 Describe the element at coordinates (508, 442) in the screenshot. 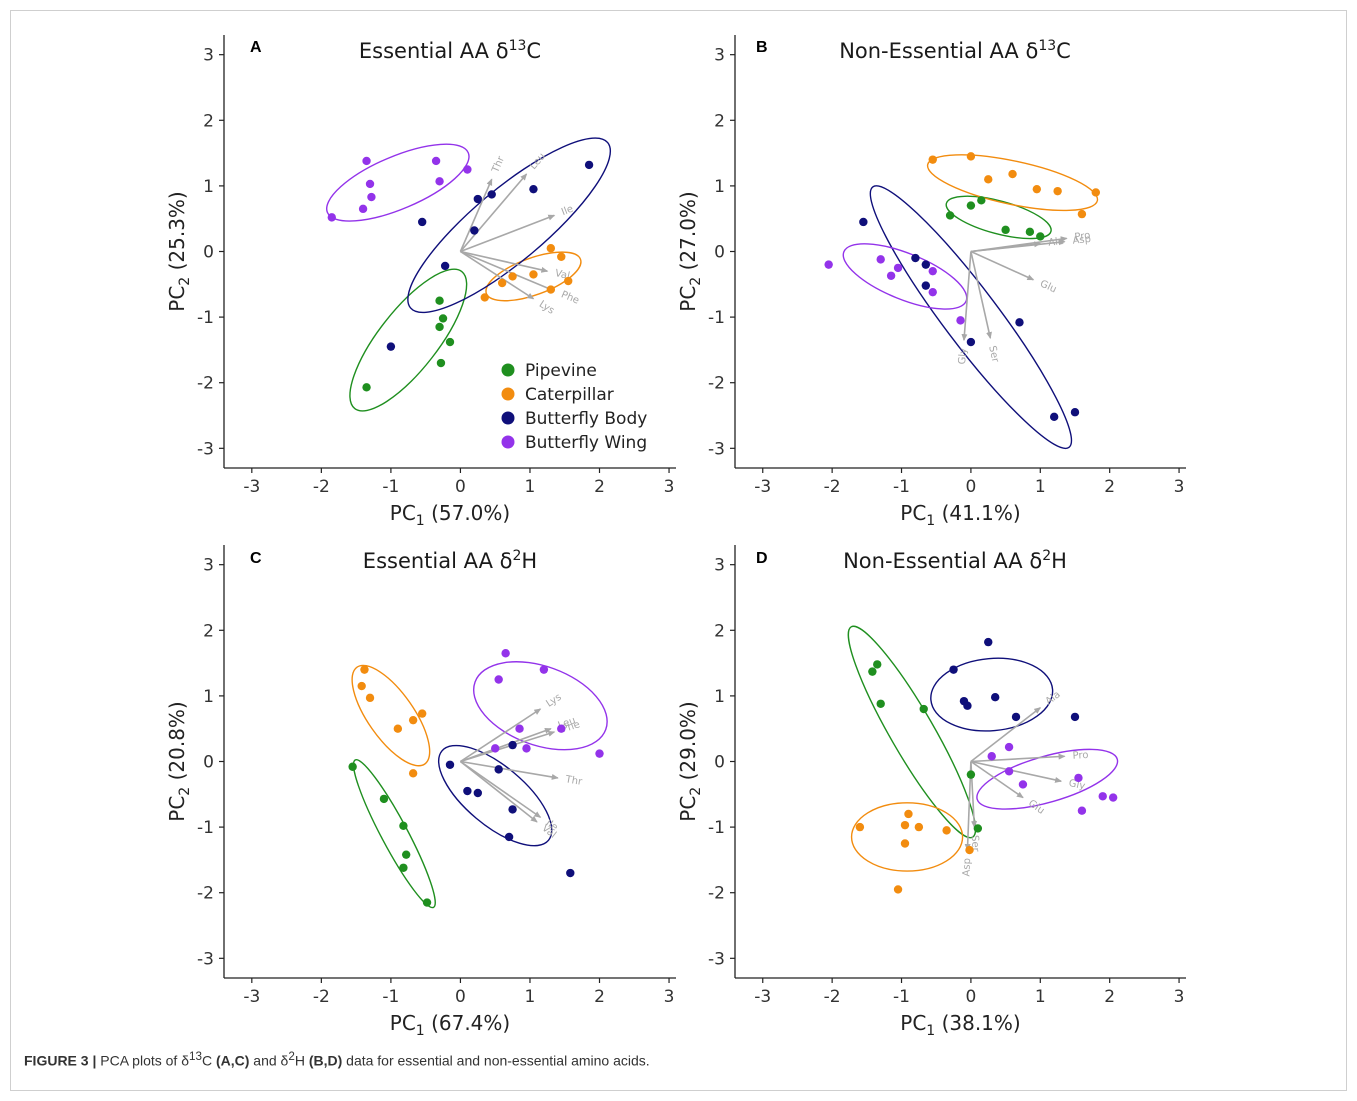

I see `legend-swatch-butterfly-wing` at that location.